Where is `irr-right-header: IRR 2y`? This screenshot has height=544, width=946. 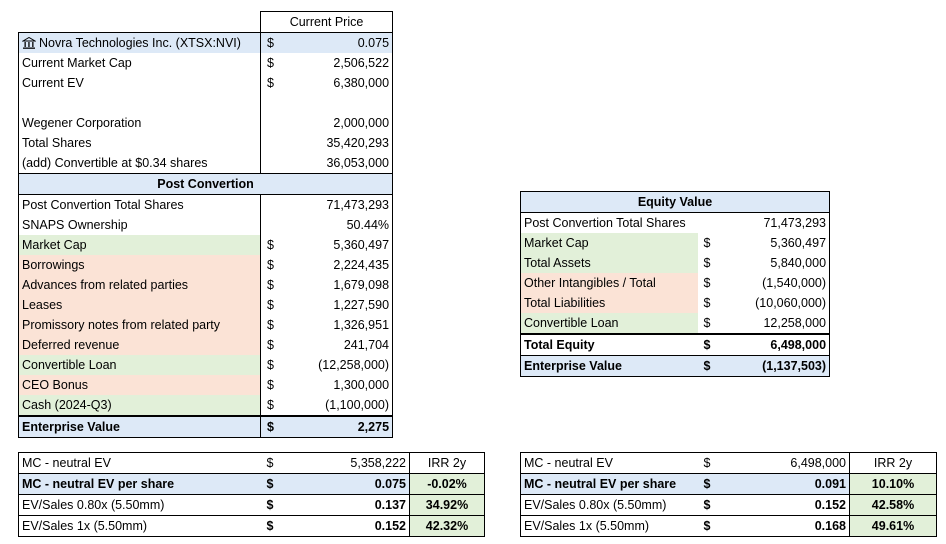
irr-right-header: IRR 2y is located at coordinates (893, 463).